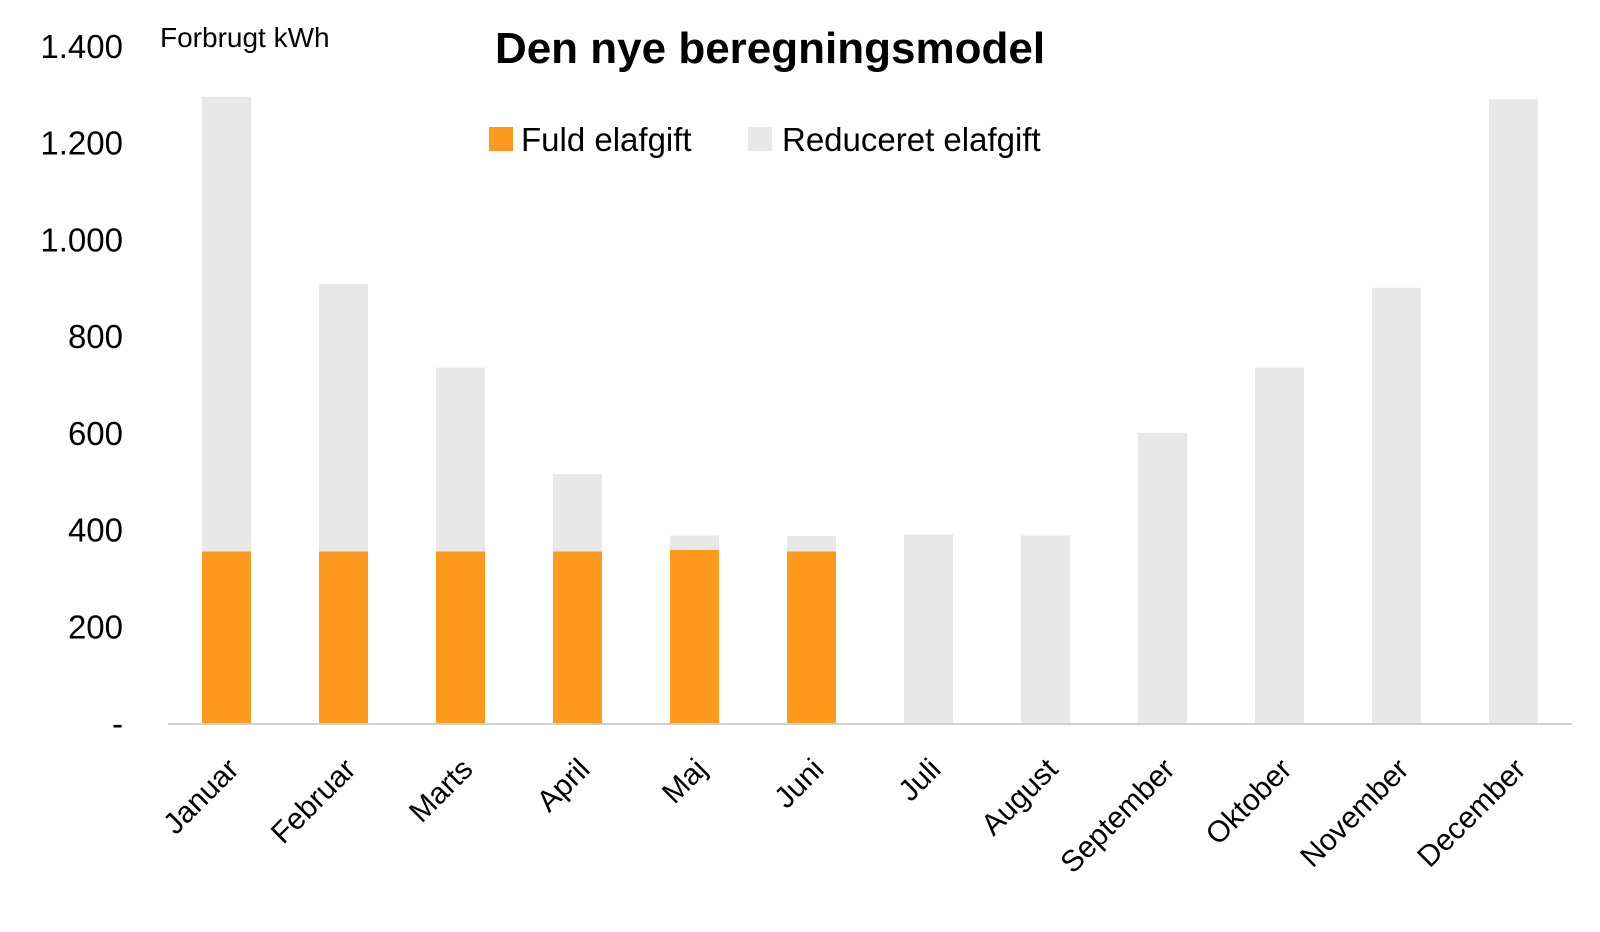 The image size is (1600, 932). What do you see at coordinates (226, 324) in the screenshot?
I see `bar-reduceret-januar` at bounding box center [226, 324].